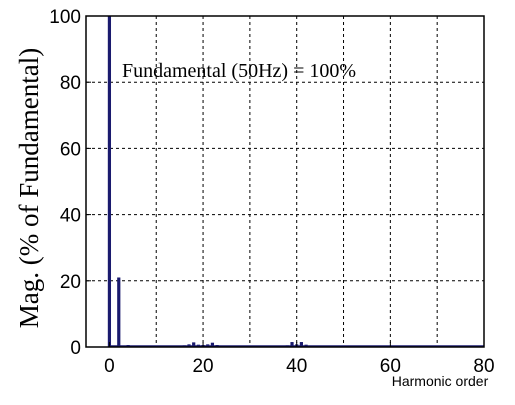 The height and width of the screenshot is (405, 515). Describe the element at coordinates (70, 149) in the screenshot. I see `y-tick-label: 60` at that location.